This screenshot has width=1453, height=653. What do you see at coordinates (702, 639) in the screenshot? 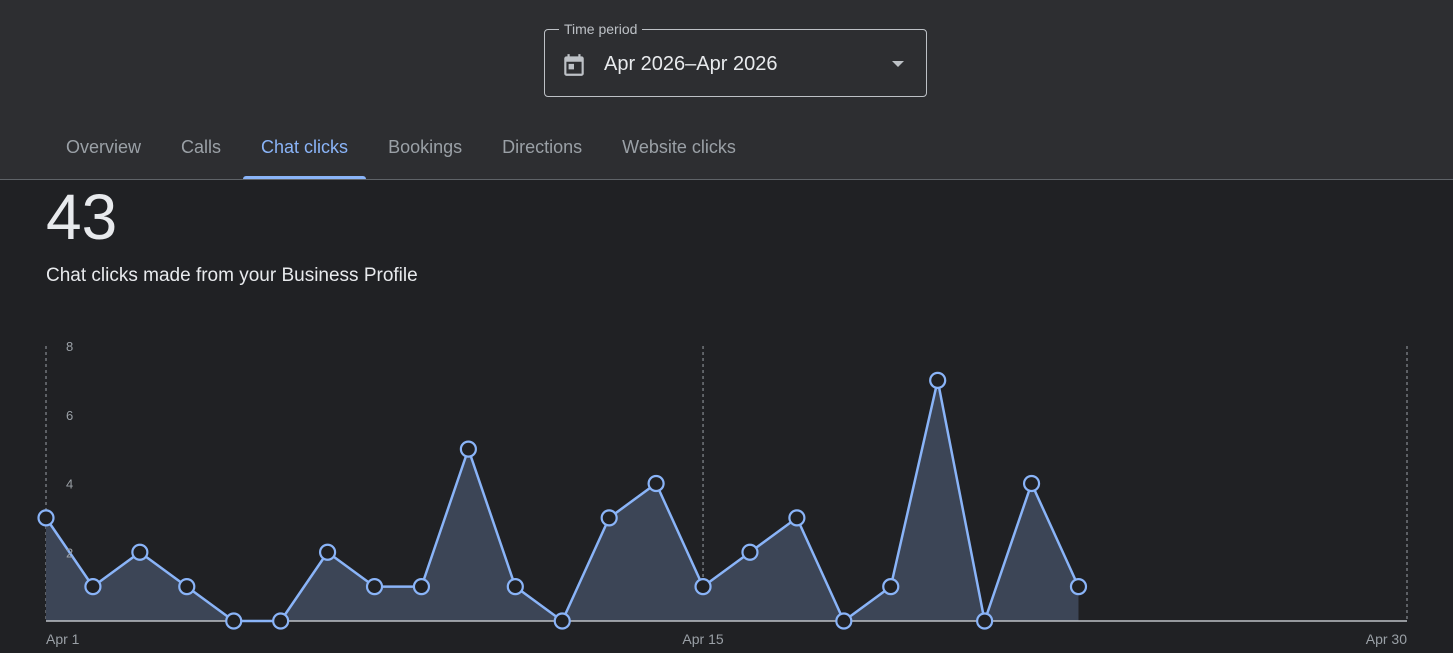
I see `x-tick-label: Apr 15` at bounding box center [702, 639].